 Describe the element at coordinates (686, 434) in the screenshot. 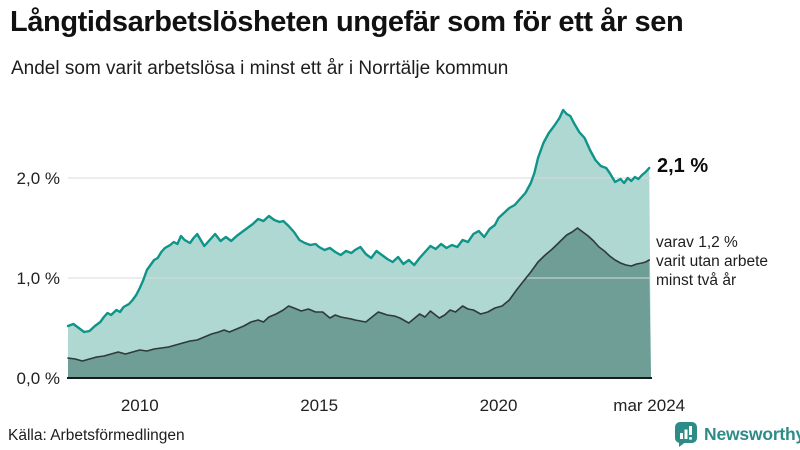

I see `newsworthy-logo-icon` at that location.